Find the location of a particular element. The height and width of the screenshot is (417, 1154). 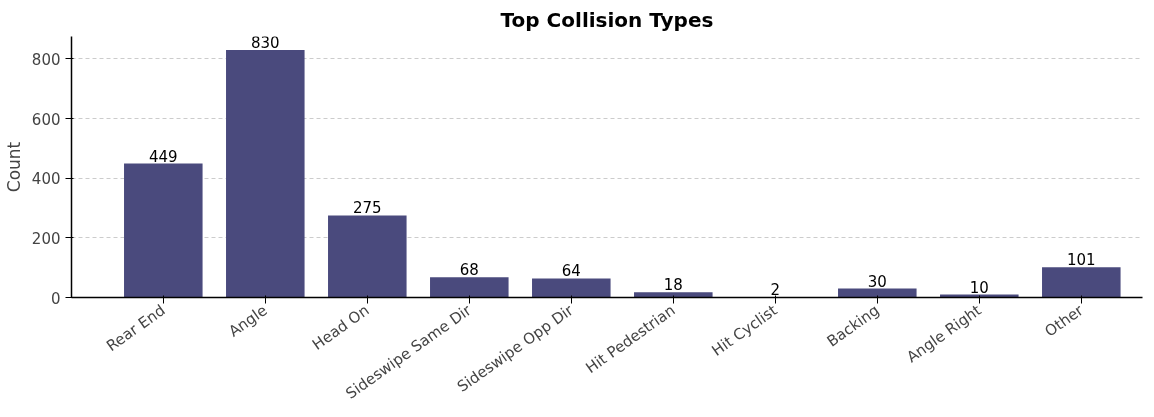

data-label: 830 is located at coordinates (265, 42).